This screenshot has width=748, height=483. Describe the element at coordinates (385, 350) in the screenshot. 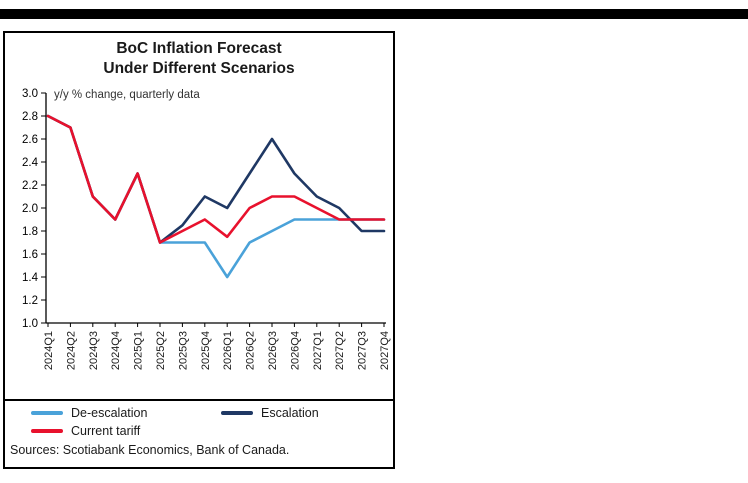

I see `x-tick-label: 2027Q4` at that location.